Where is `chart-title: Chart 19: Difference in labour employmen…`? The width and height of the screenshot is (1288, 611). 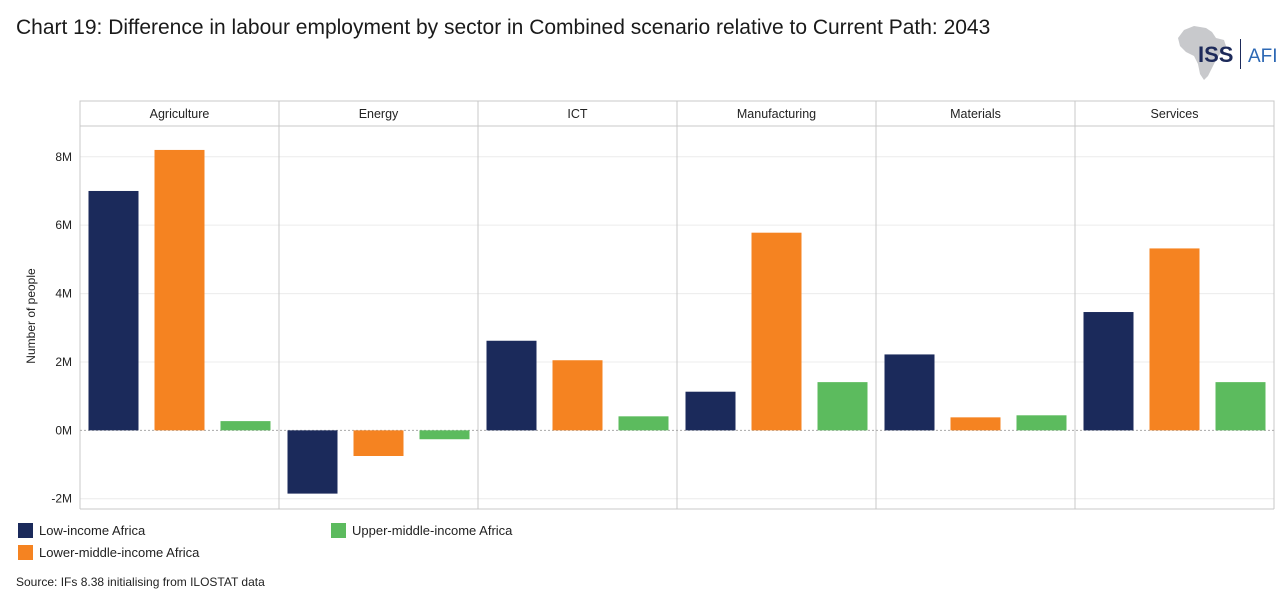
chart-title: Chart 19: Difference in labour employmen… is located at coordinates (503, 27).